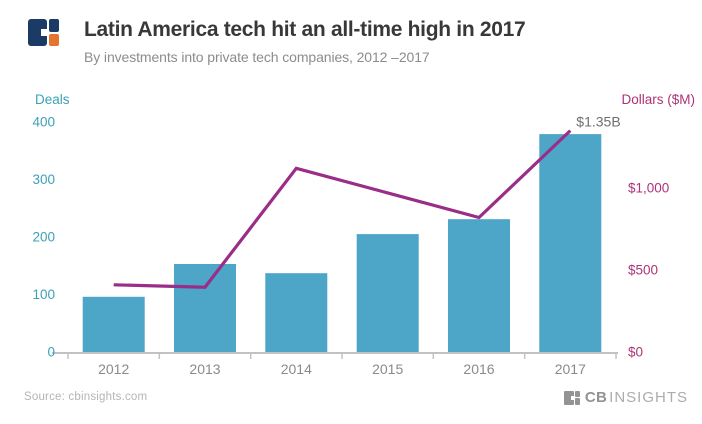  I want to click on bar-2015, so click(387, 293).